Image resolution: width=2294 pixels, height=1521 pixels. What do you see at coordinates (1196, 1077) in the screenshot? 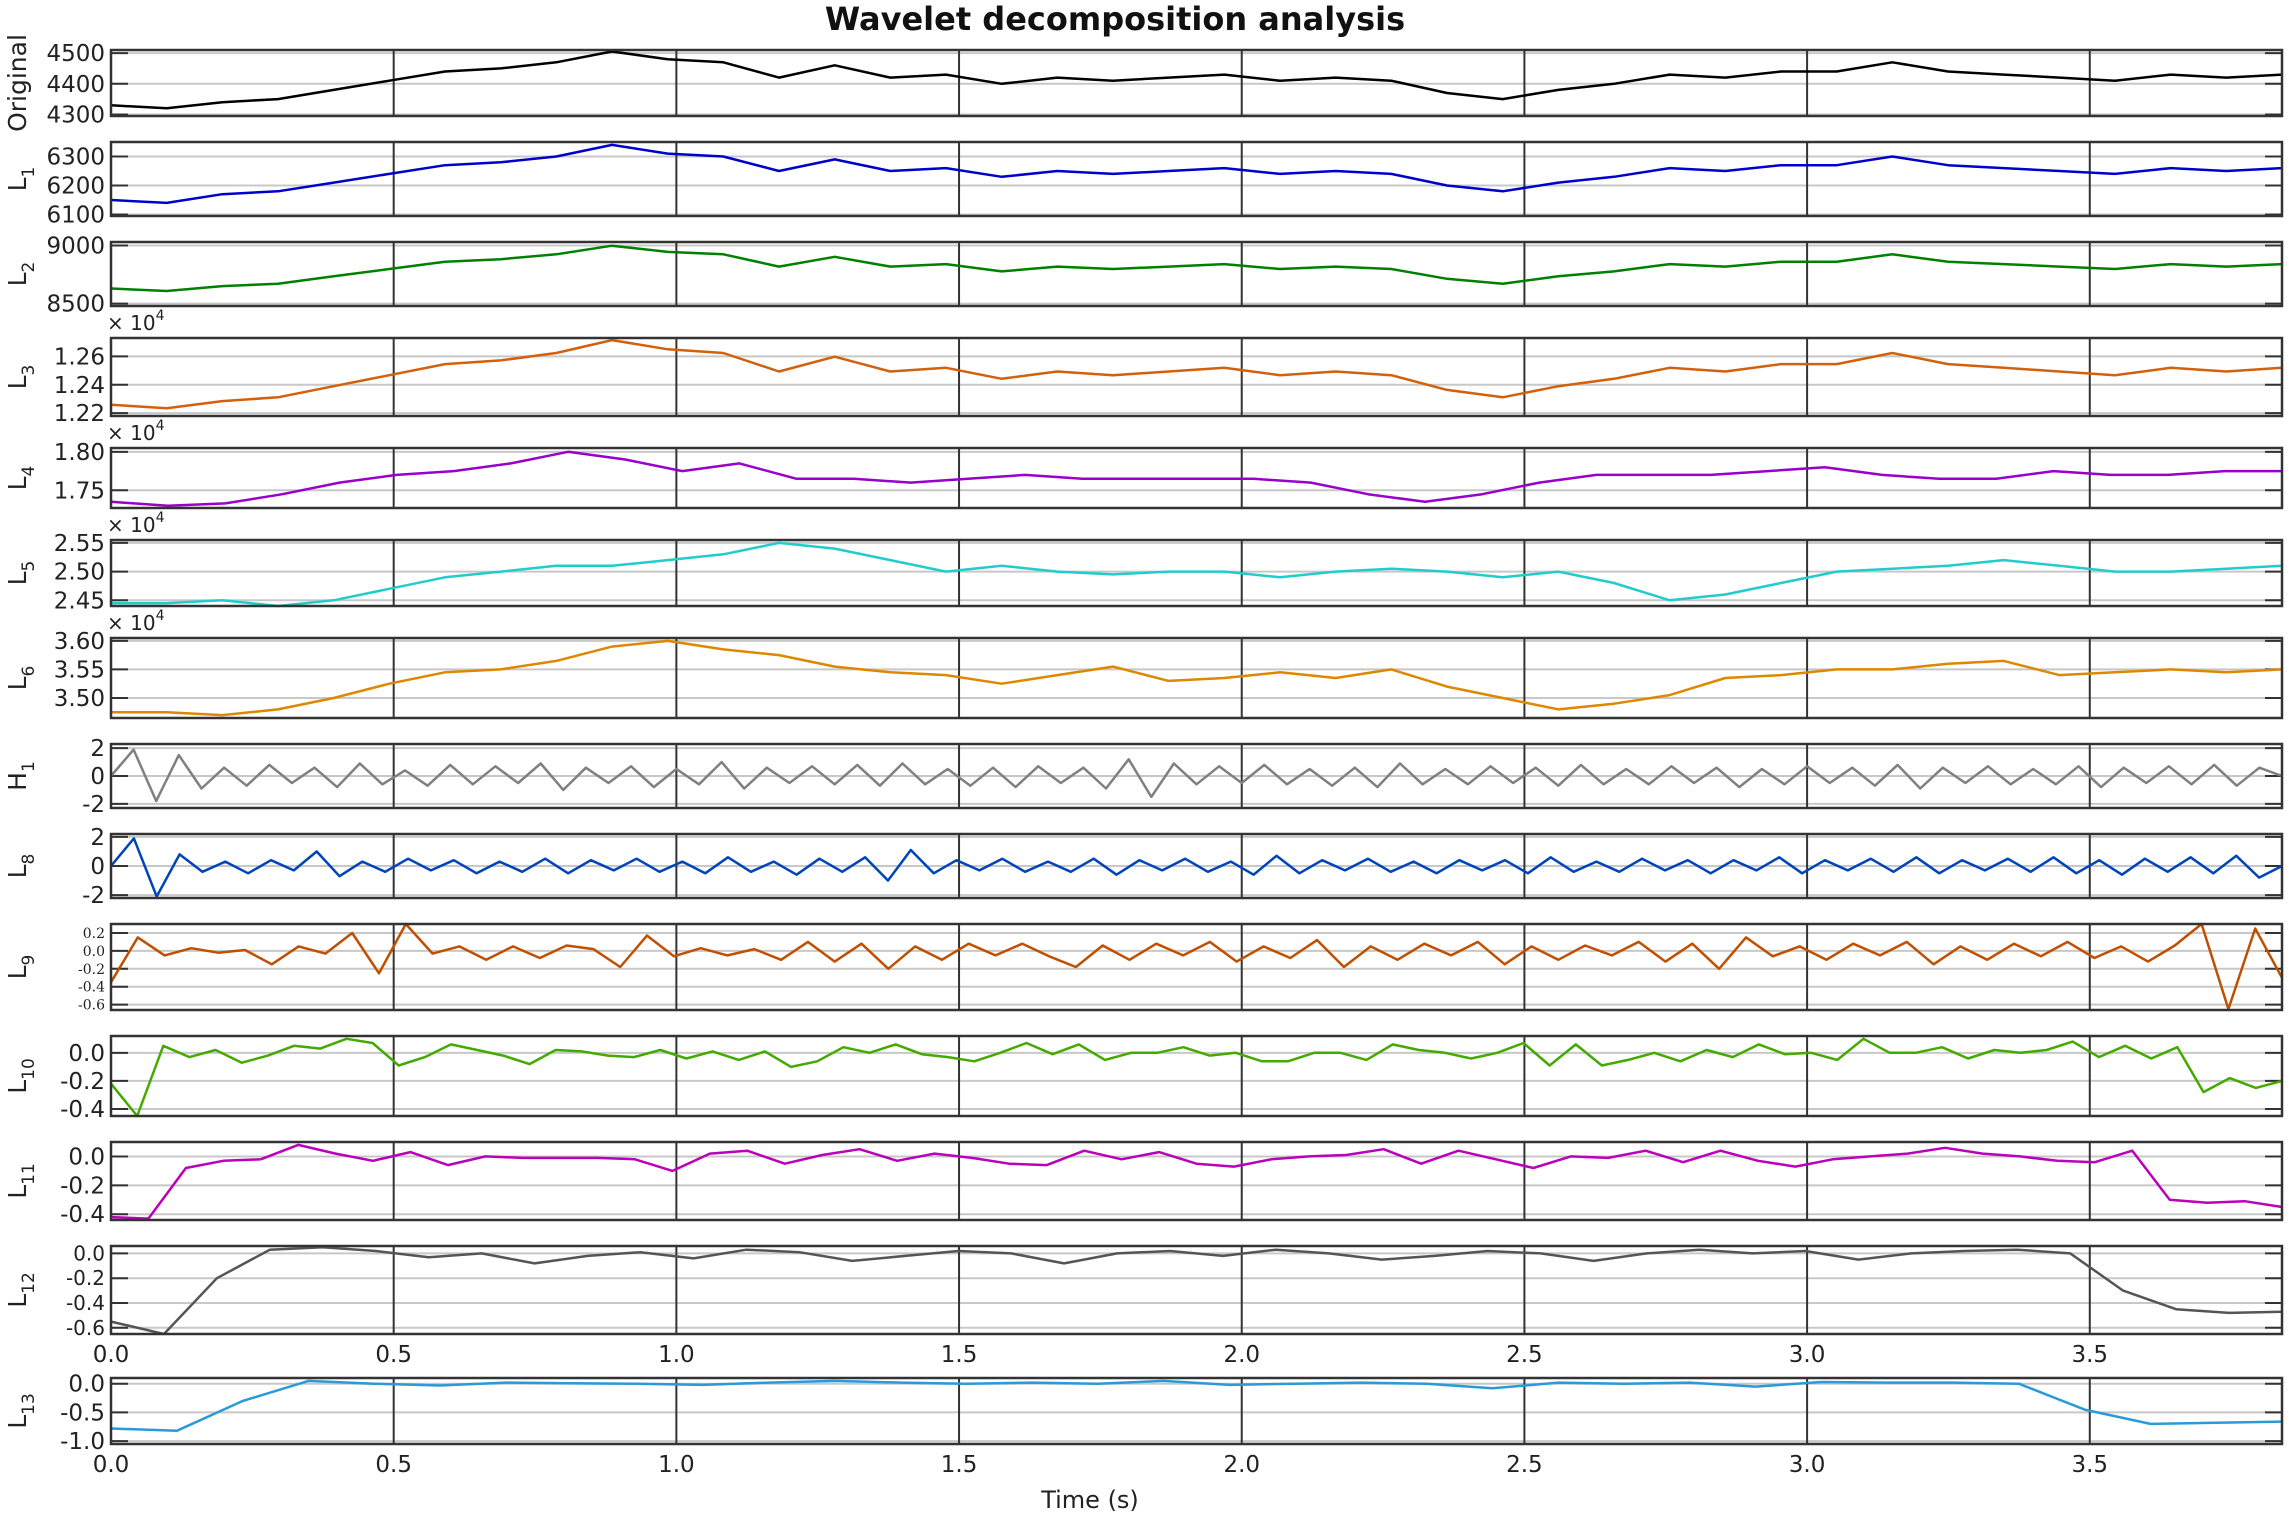
I see `series-line-l10` at bounding box center [1196, 1077].